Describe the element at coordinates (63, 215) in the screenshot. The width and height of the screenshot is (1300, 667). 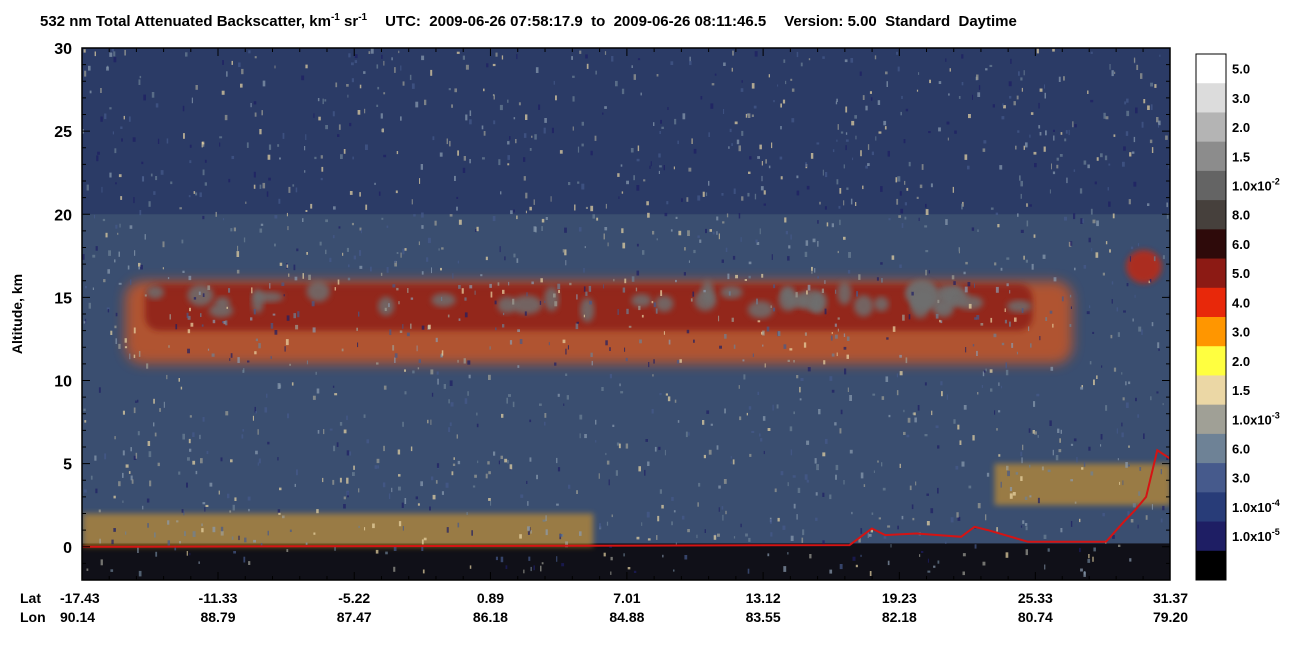
I see `y-tick-label: 20` at that location.